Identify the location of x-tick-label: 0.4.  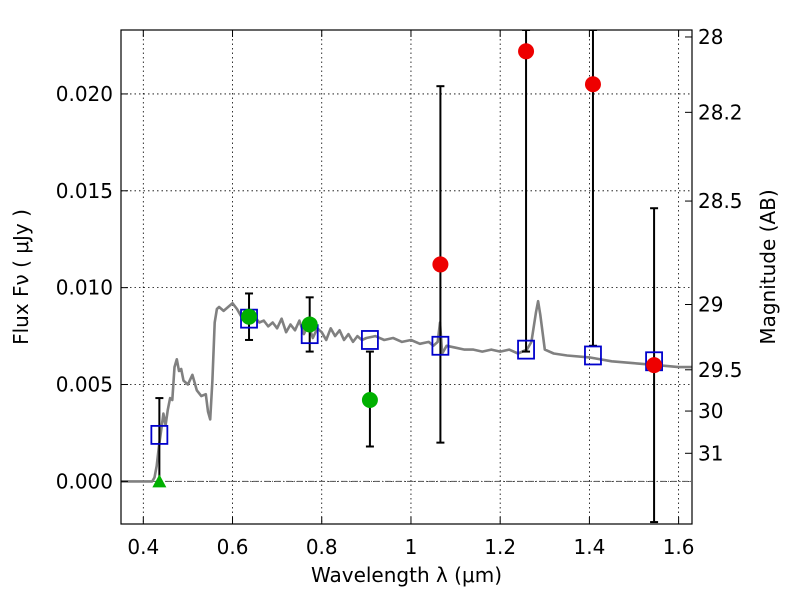
(143, 547).